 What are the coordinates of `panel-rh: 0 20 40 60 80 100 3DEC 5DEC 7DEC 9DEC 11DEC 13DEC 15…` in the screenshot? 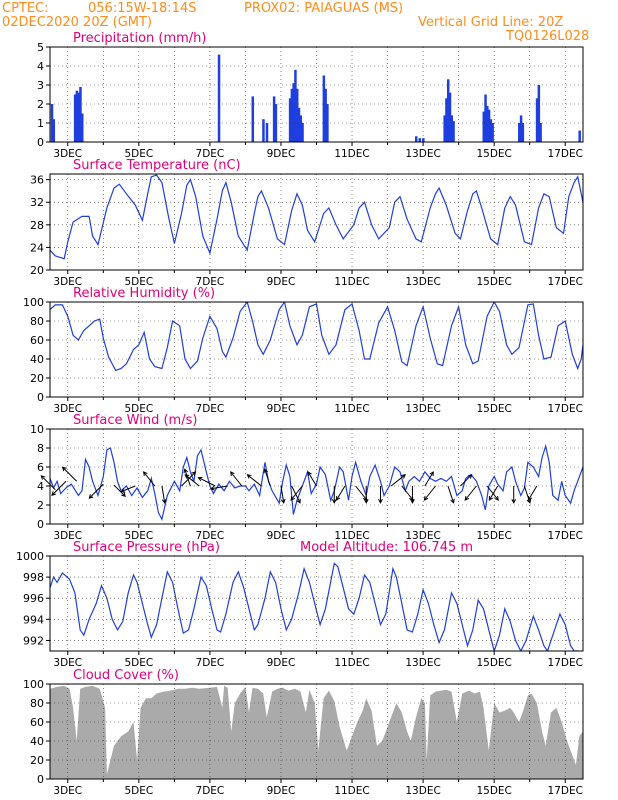 It's located at (303, 350).